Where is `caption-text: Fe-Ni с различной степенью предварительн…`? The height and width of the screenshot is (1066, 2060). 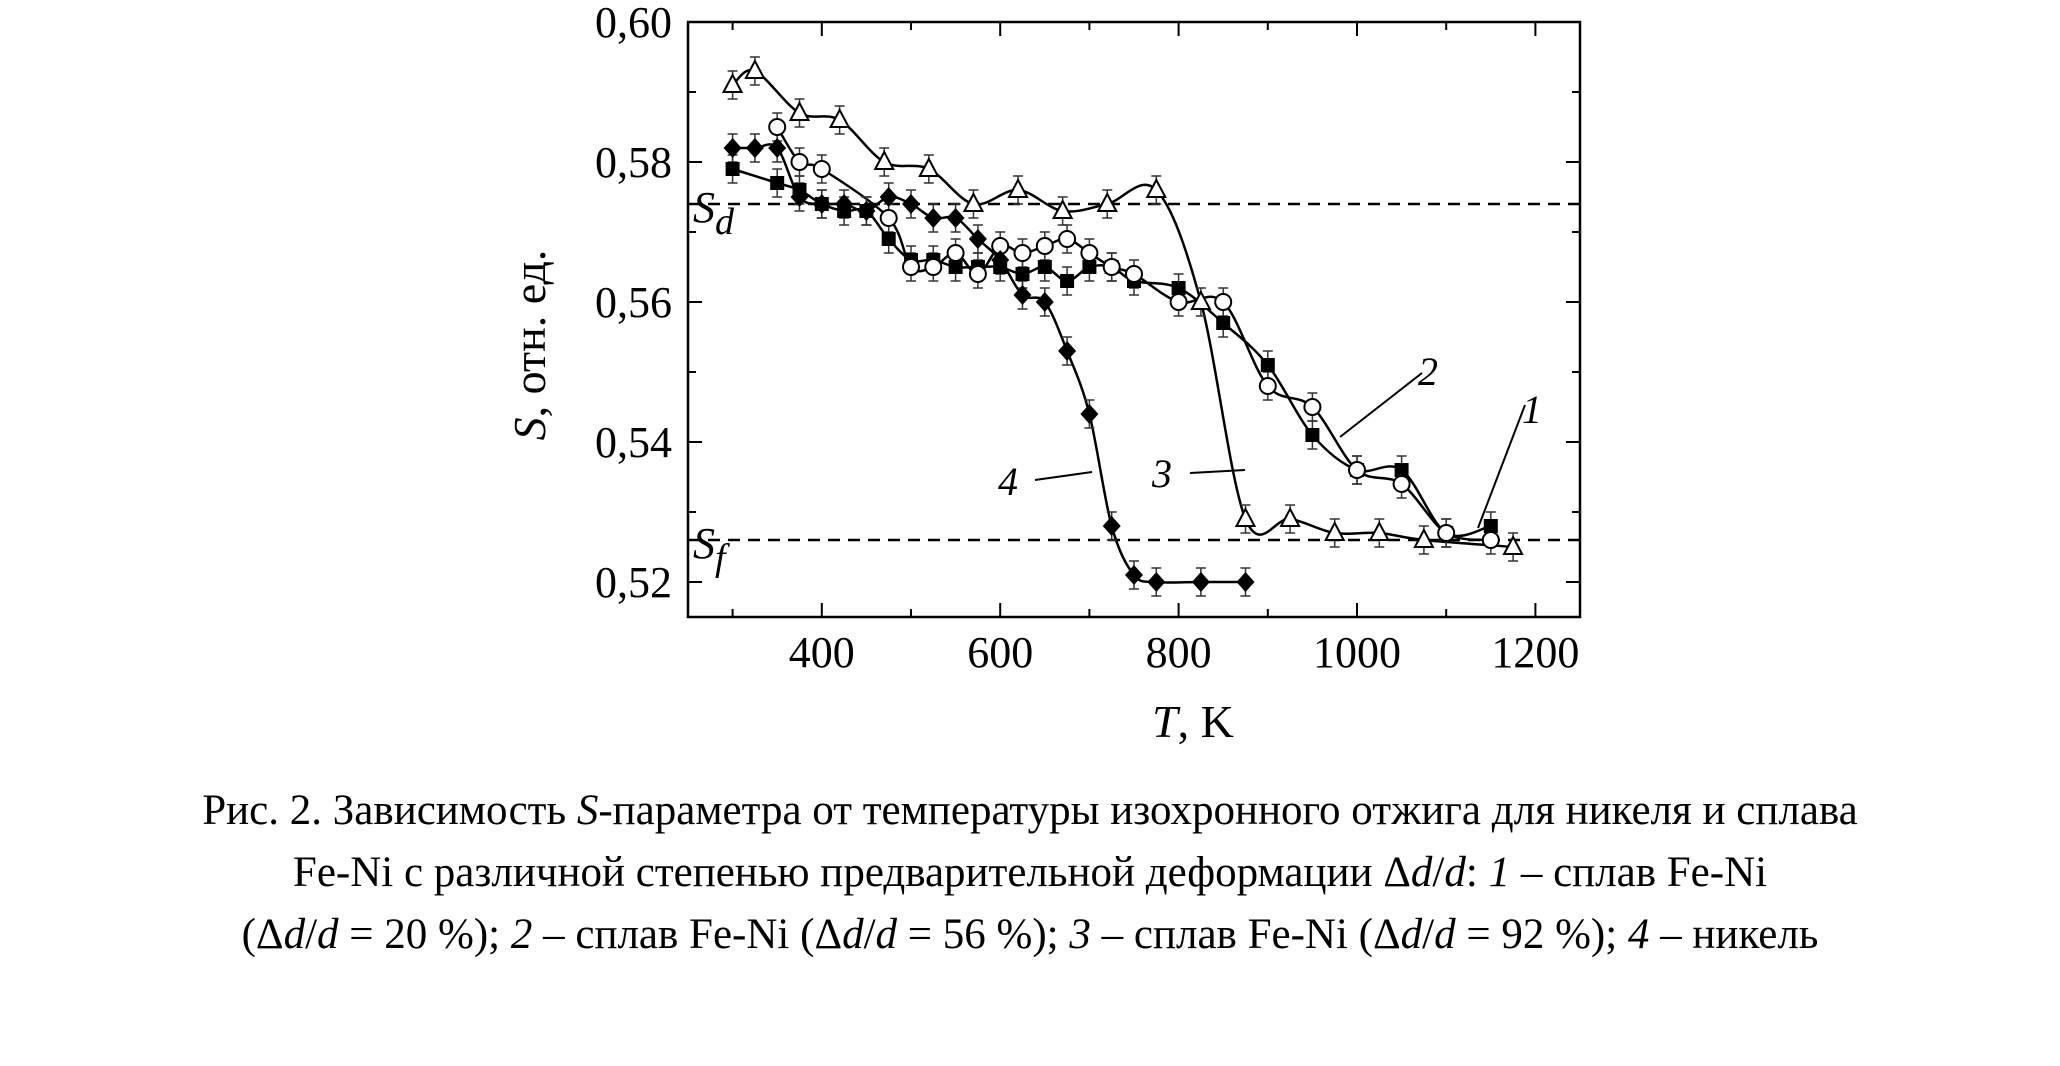
caption-text: Fe-Ni с различной степенью предварительн… is located at coordinates (851, 872).